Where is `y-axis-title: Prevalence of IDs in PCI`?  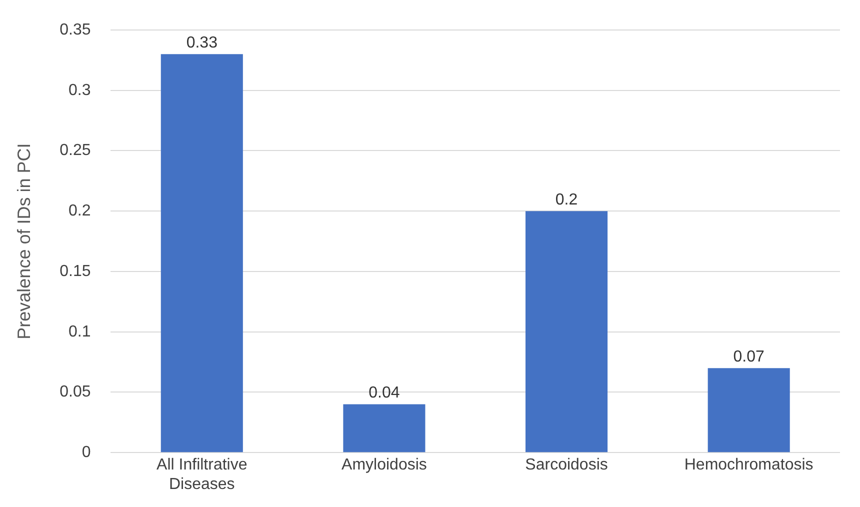 y-axis-title: Prevalence of IDs in PCI is located at coordinates (24, 241).